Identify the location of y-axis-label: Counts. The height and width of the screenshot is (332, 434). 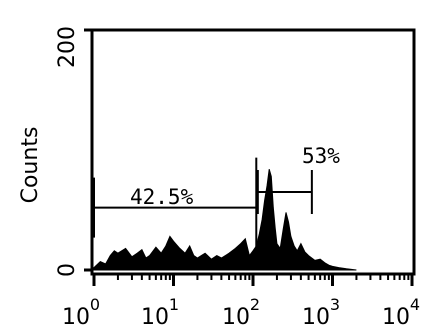
(30, 165).